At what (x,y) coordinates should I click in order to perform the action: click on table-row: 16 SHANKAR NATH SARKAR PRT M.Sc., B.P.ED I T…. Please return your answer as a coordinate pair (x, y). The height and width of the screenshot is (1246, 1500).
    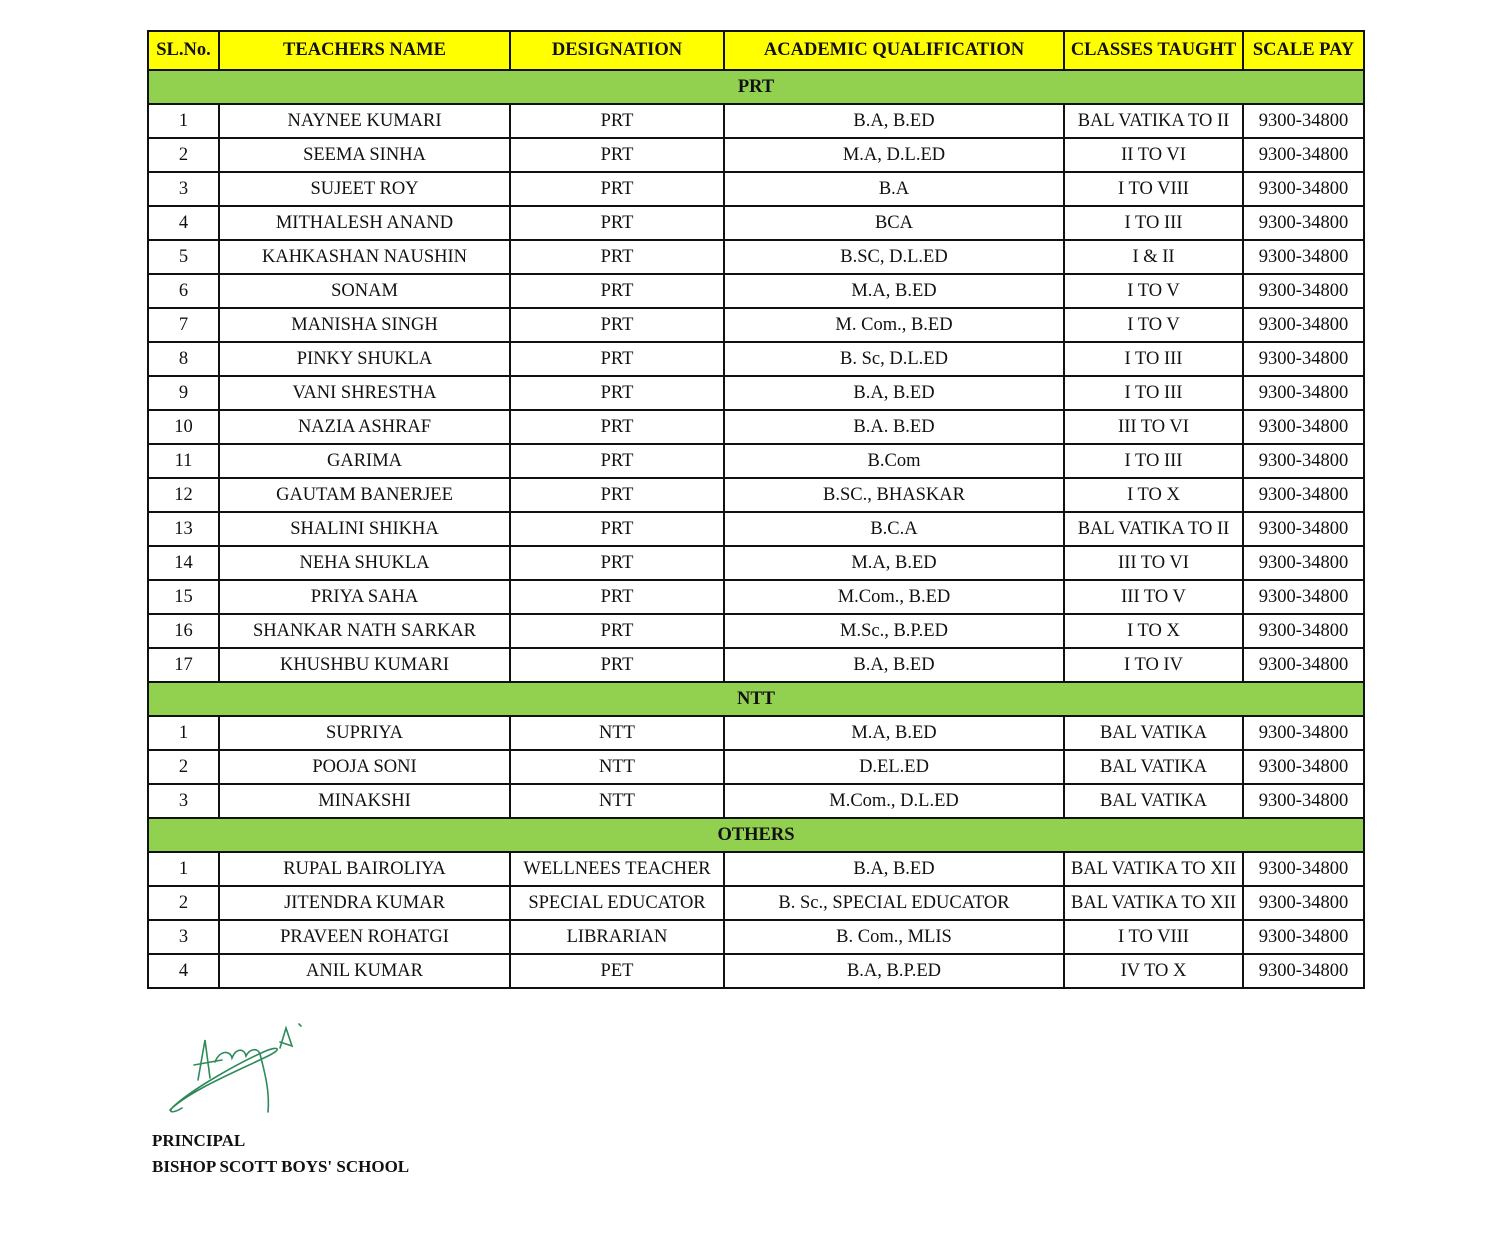
    Looking at the image, I should click on (756, 631).